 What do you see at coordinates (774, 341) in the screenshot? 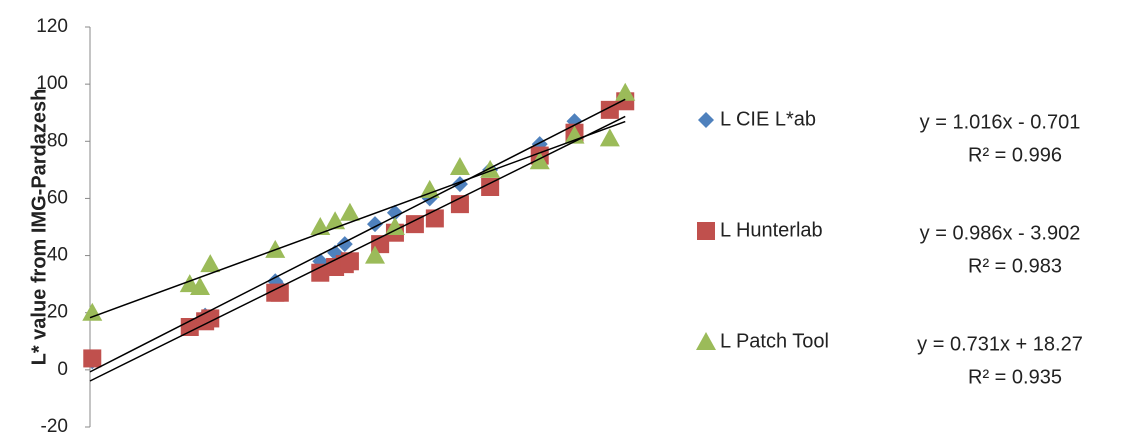
I see `legend-label: L Patch Tool` at bounding box center [774, 341].